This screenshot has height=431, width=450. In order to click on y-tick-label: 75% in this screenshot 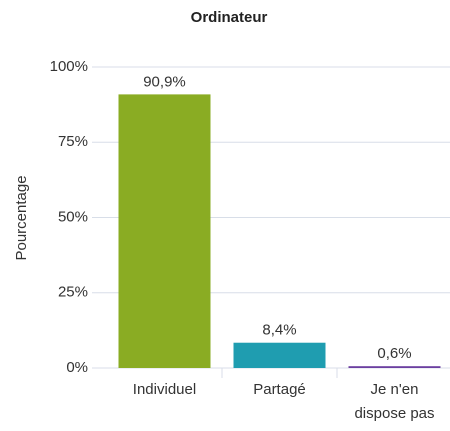, I will do `click(73, 141)`.